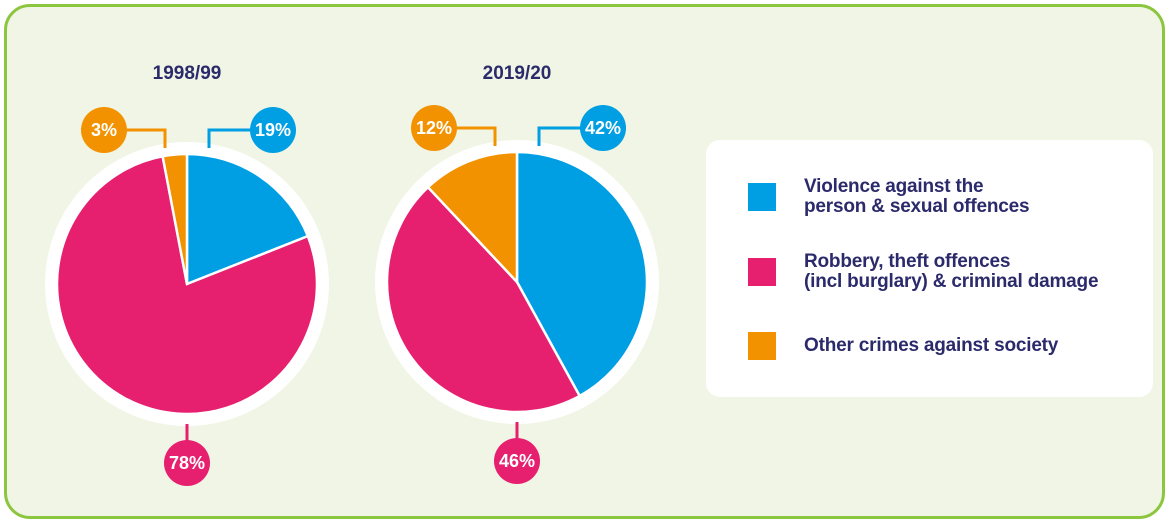 The height and width of the screenshot is (527, 1173). I want to click on chart-title: 2019/20, so click(517, 73).